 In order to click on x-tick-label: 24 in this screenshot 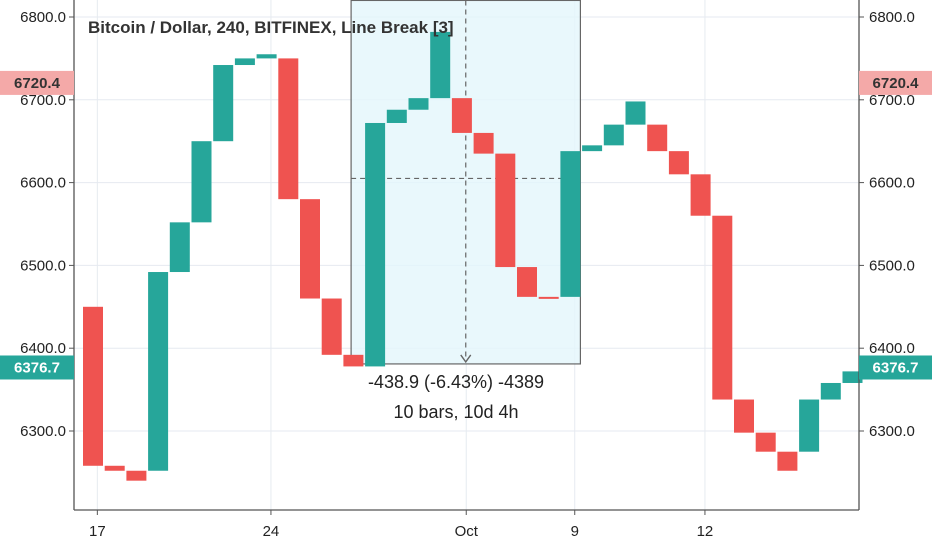, I will do `click(271, 531)`.